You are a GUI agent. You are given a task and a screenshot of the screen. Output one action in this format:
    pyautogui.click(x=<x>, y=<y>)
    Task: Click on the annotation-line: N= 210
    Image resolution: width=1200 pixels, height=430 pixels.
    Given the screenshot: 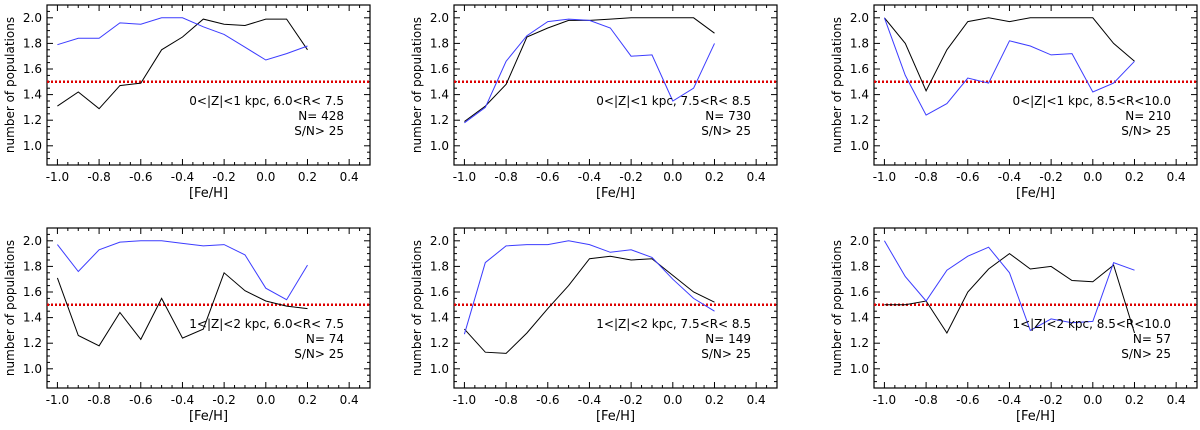 What is the action you would take?
    pyautogui.click(x=1148, y=116)
    